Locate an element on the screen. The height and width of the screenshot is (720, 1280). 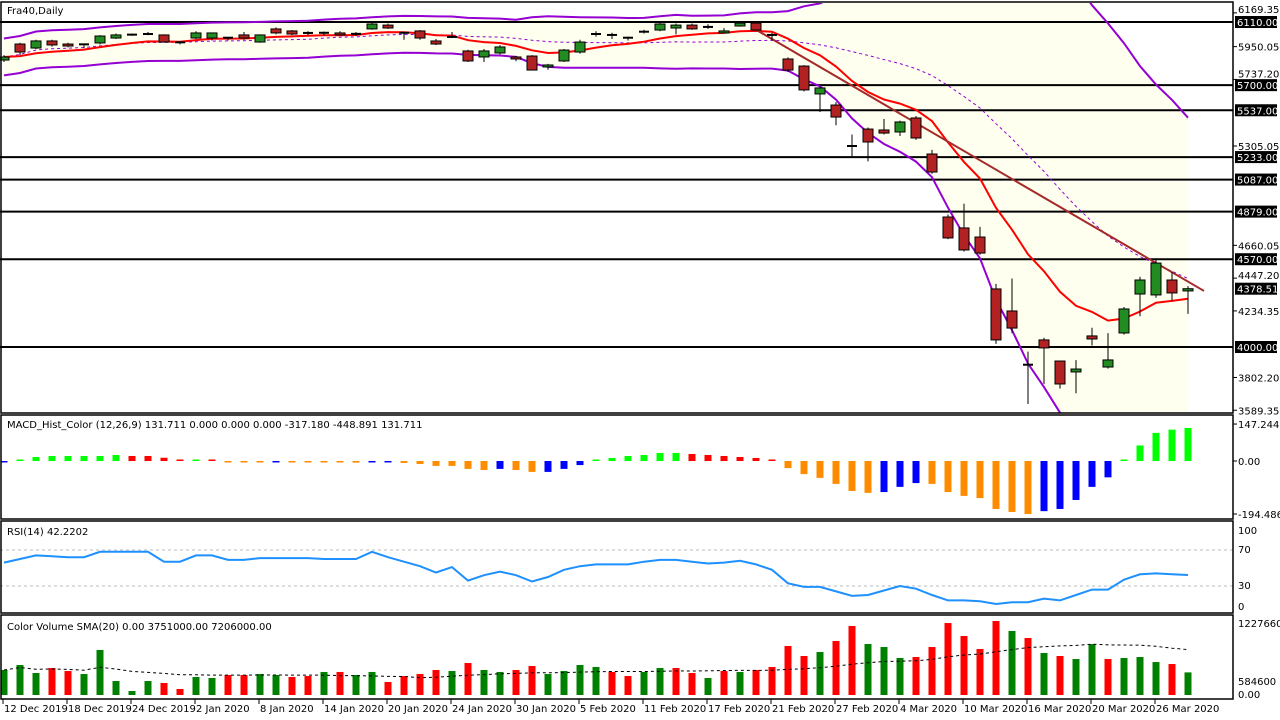
price-tick-label: 5305.05 is located at coordinates (1258, 147).